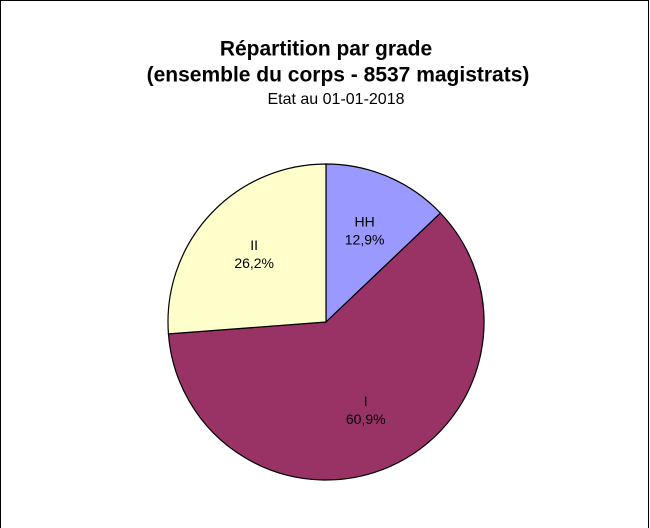  What do you see at coordinates (366, 419) in the screenshot?
I see `slice-value-label: 60,9%` at bounding box center [366, 419].